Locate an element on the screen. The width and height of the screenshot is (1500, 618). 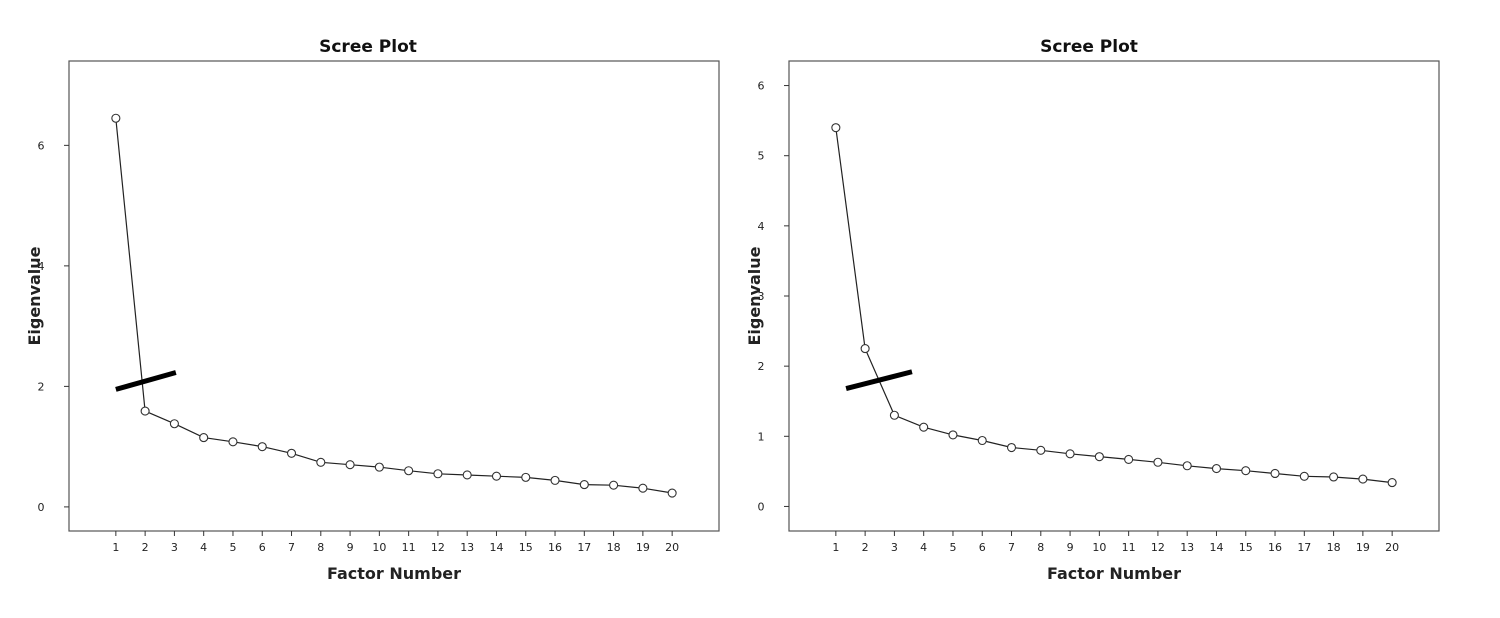
x-tick-label: 10 is located at coordinates (1099, 547).